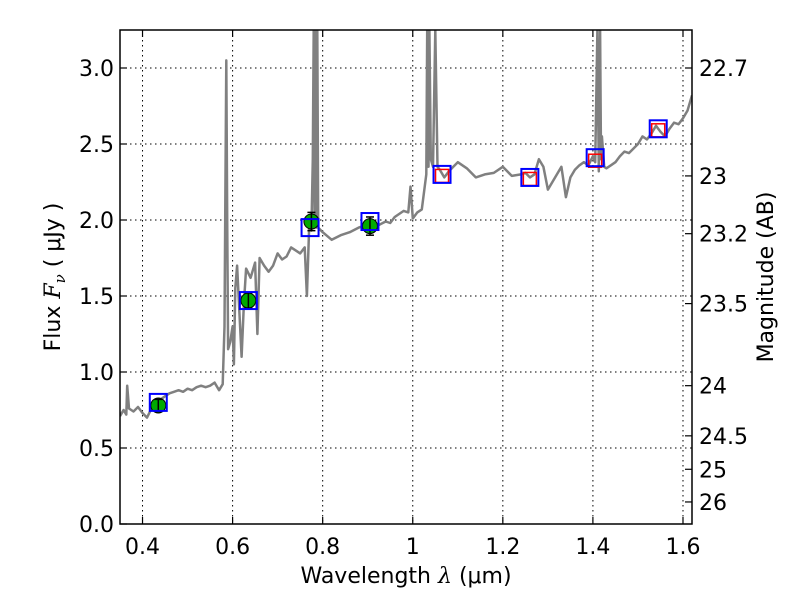  What do you see at coordinates (53, 235) in the screenshot?
I see `y-axis-unit: ( μJy )` at bounding box center [53, 235].